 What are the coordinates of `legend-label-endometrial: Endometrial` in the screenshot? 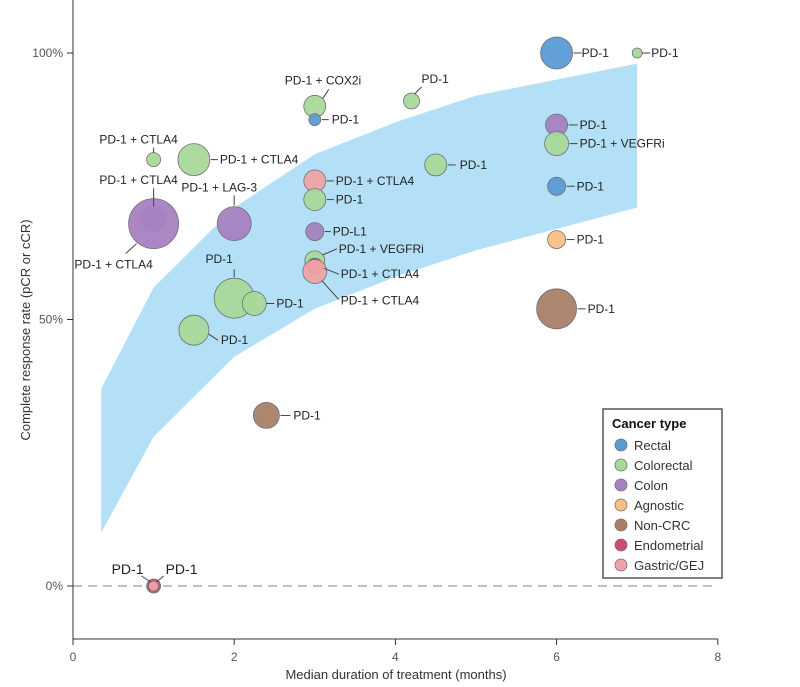 It's located at (668, 545).